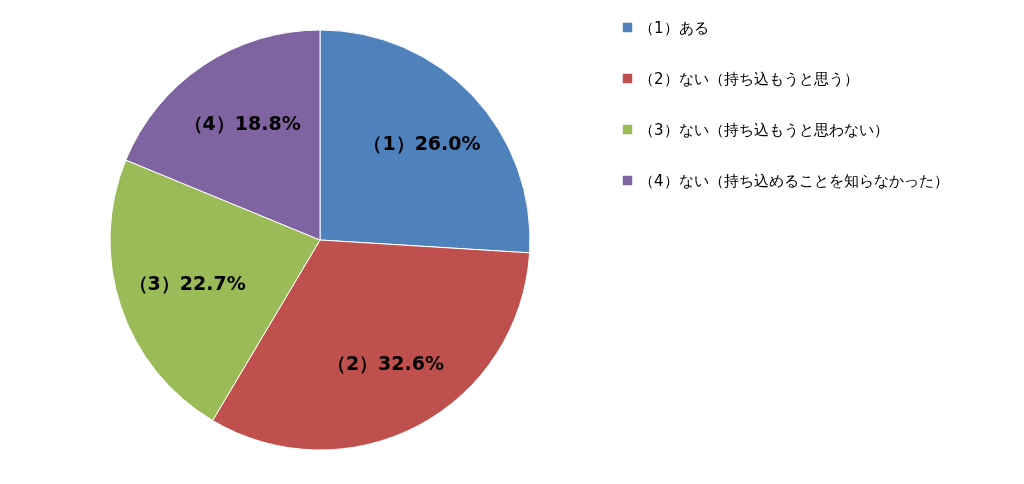  I want to click on data-label: （4）18.8%, so click(242, 122).